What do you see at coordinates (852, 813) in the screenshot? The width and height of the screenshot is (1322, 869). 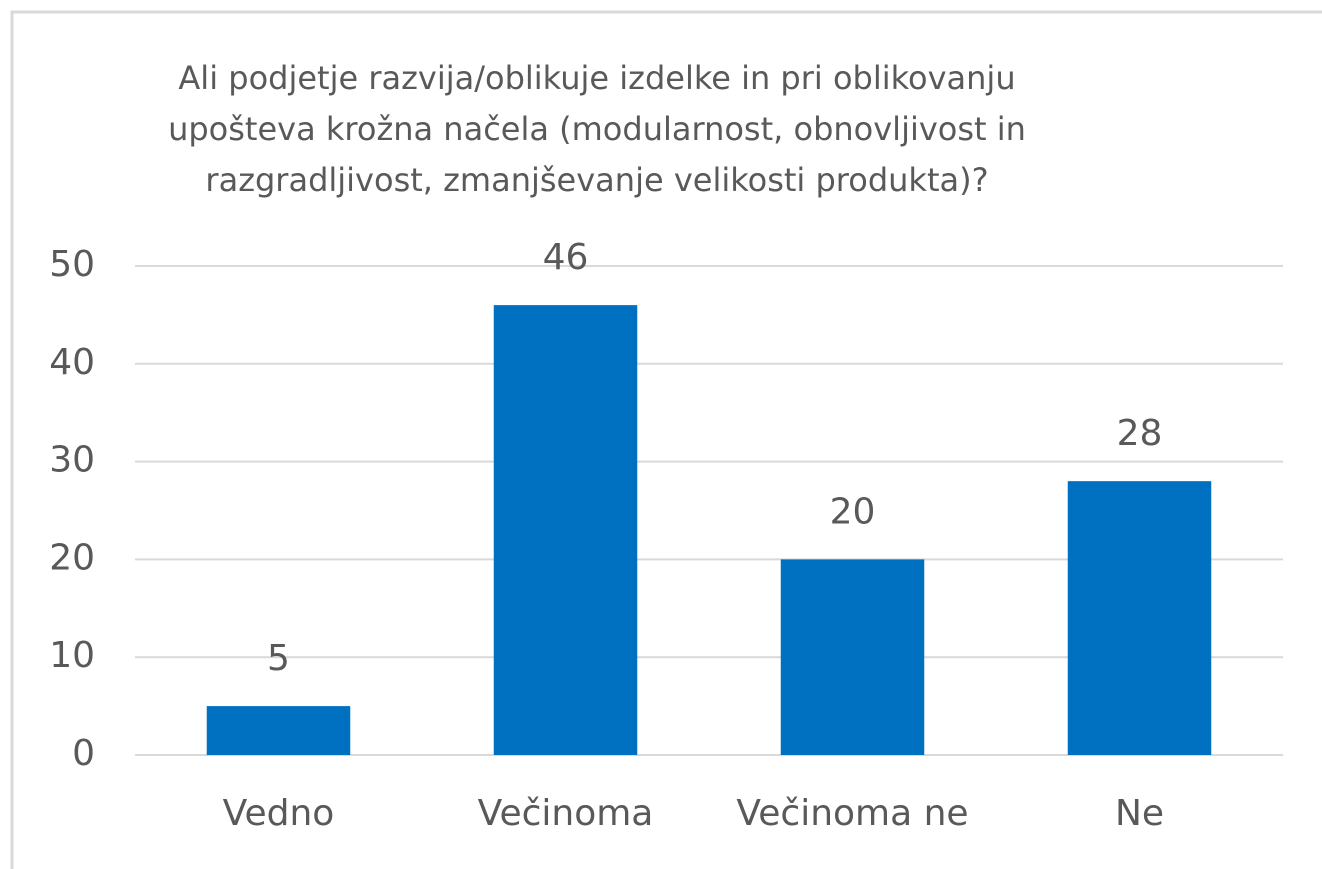 I see `x-tick-label: Večinoma ne` at bounding box center [852, 813].